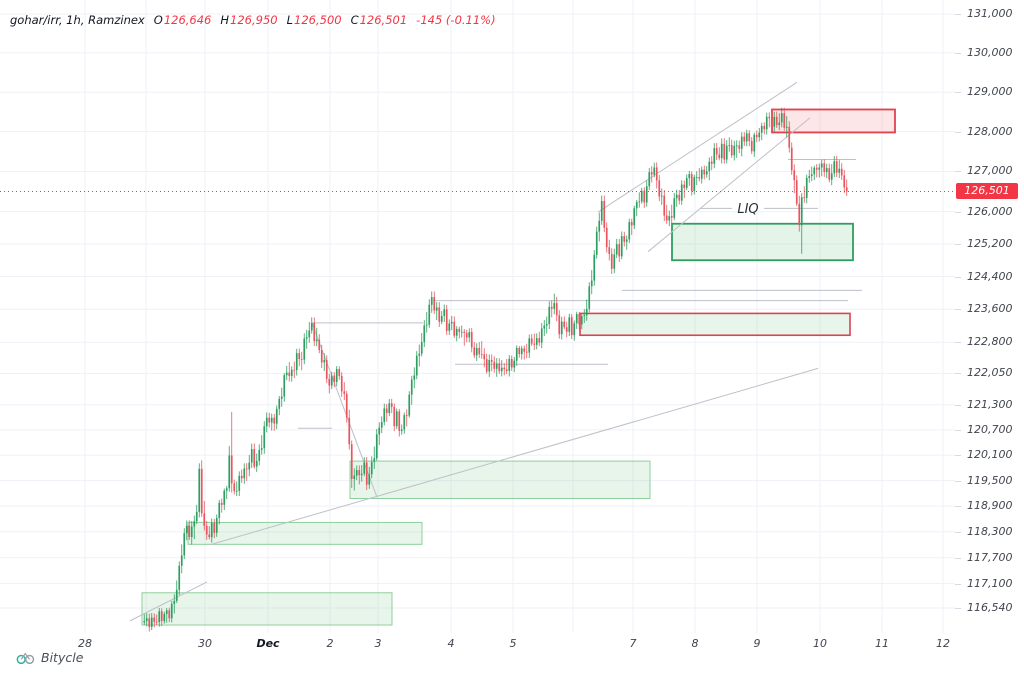 This screenshot has height=673, width=1024. What do you see at coordinates (77, 20) in the screenshot?
I see `symbol-title: gohar/irr, 1h, Ramzinex` at bounding box center [77, 20].